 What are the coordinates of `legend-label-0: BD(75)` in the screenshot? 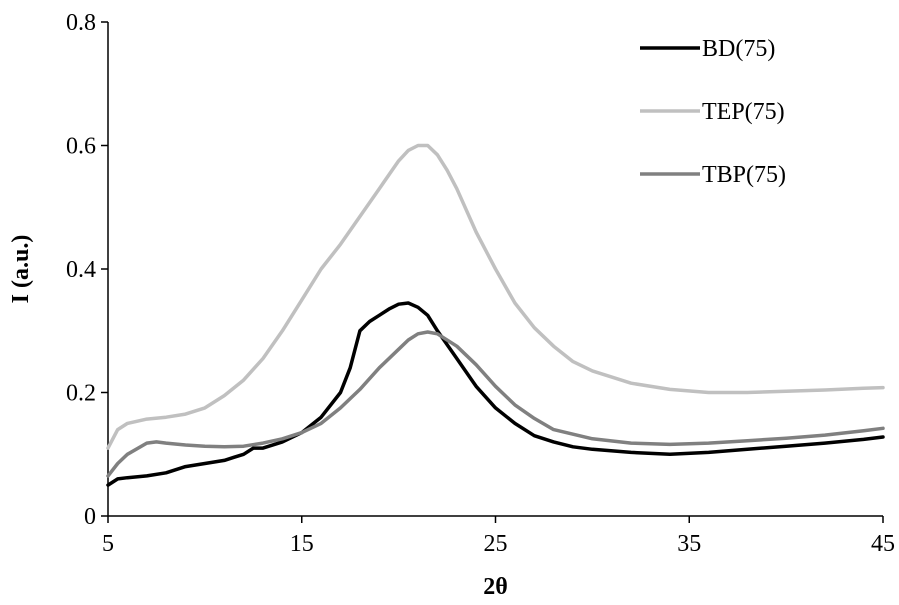 It's located at (738, 49).